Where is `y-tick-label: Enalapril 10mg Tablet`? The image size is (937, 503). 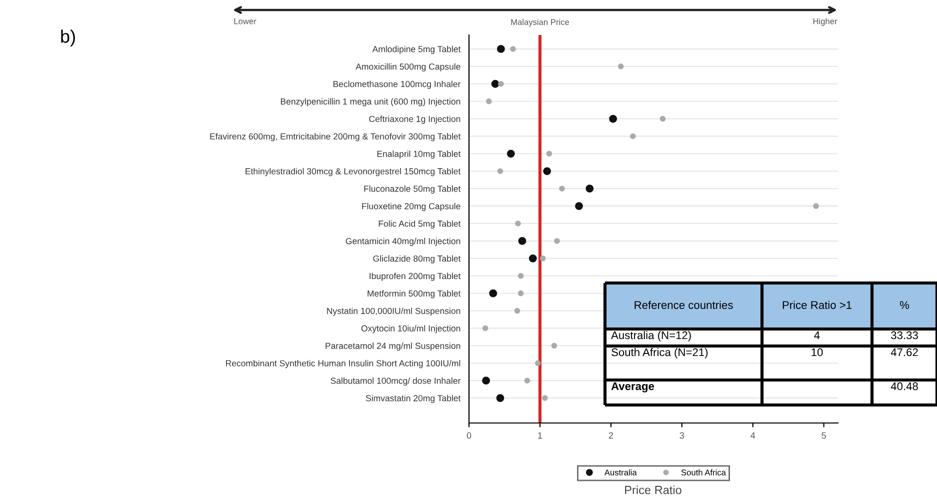 y-tick-label: Enalapril 10mg Tablet is located at coordinates (419, 154).